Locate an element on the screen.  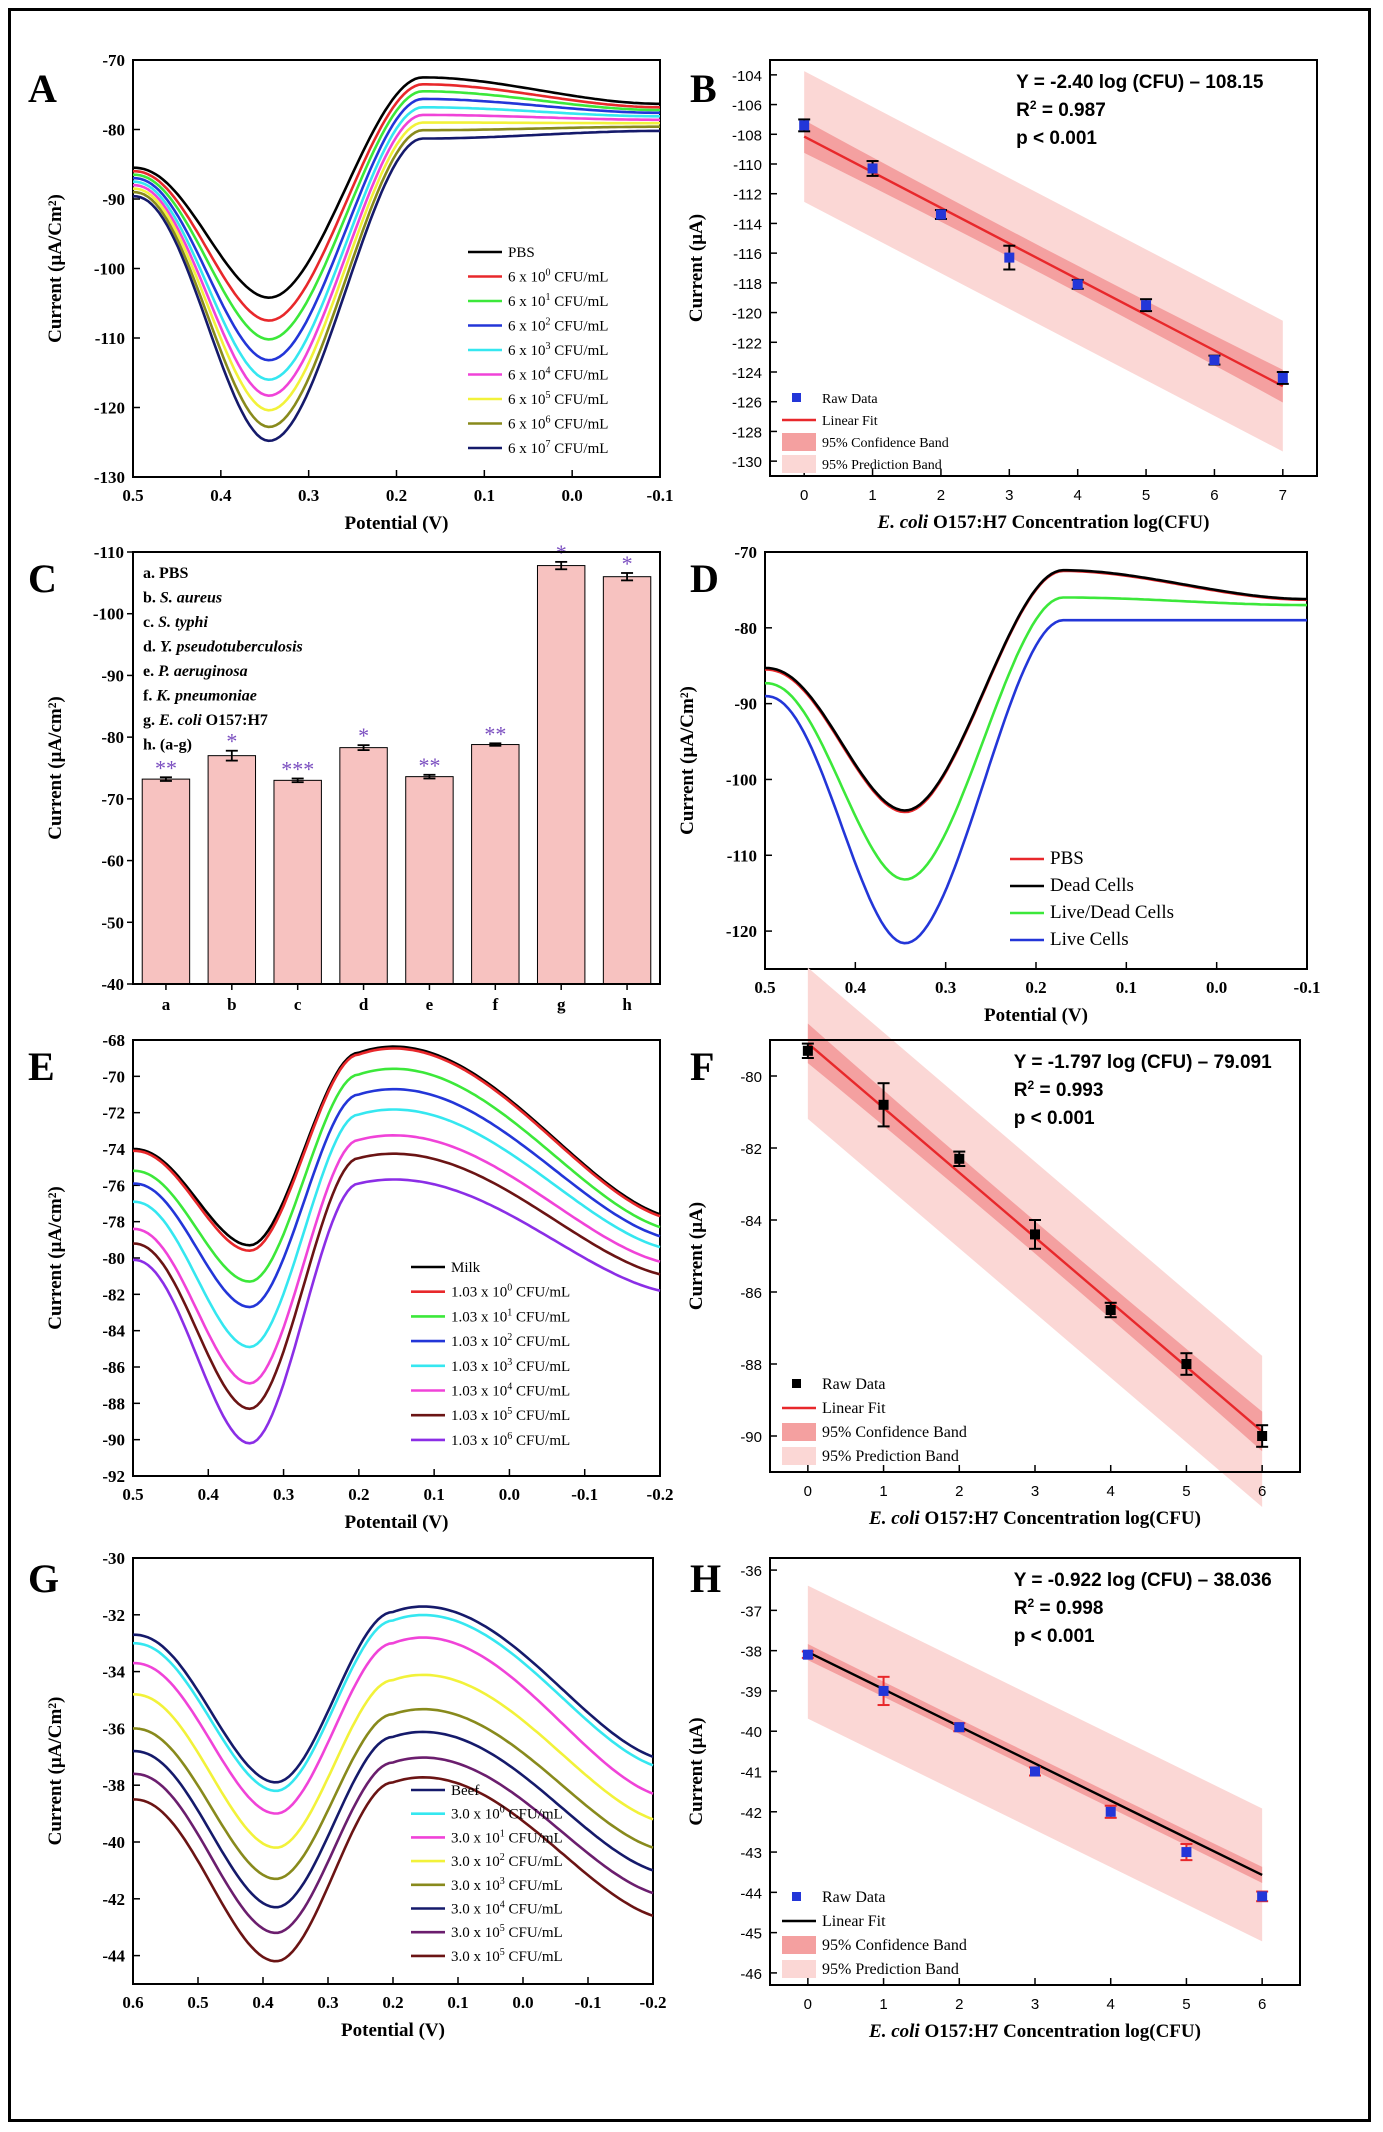
x-tick-label: 6 is located at coordinates (1262, 2004).